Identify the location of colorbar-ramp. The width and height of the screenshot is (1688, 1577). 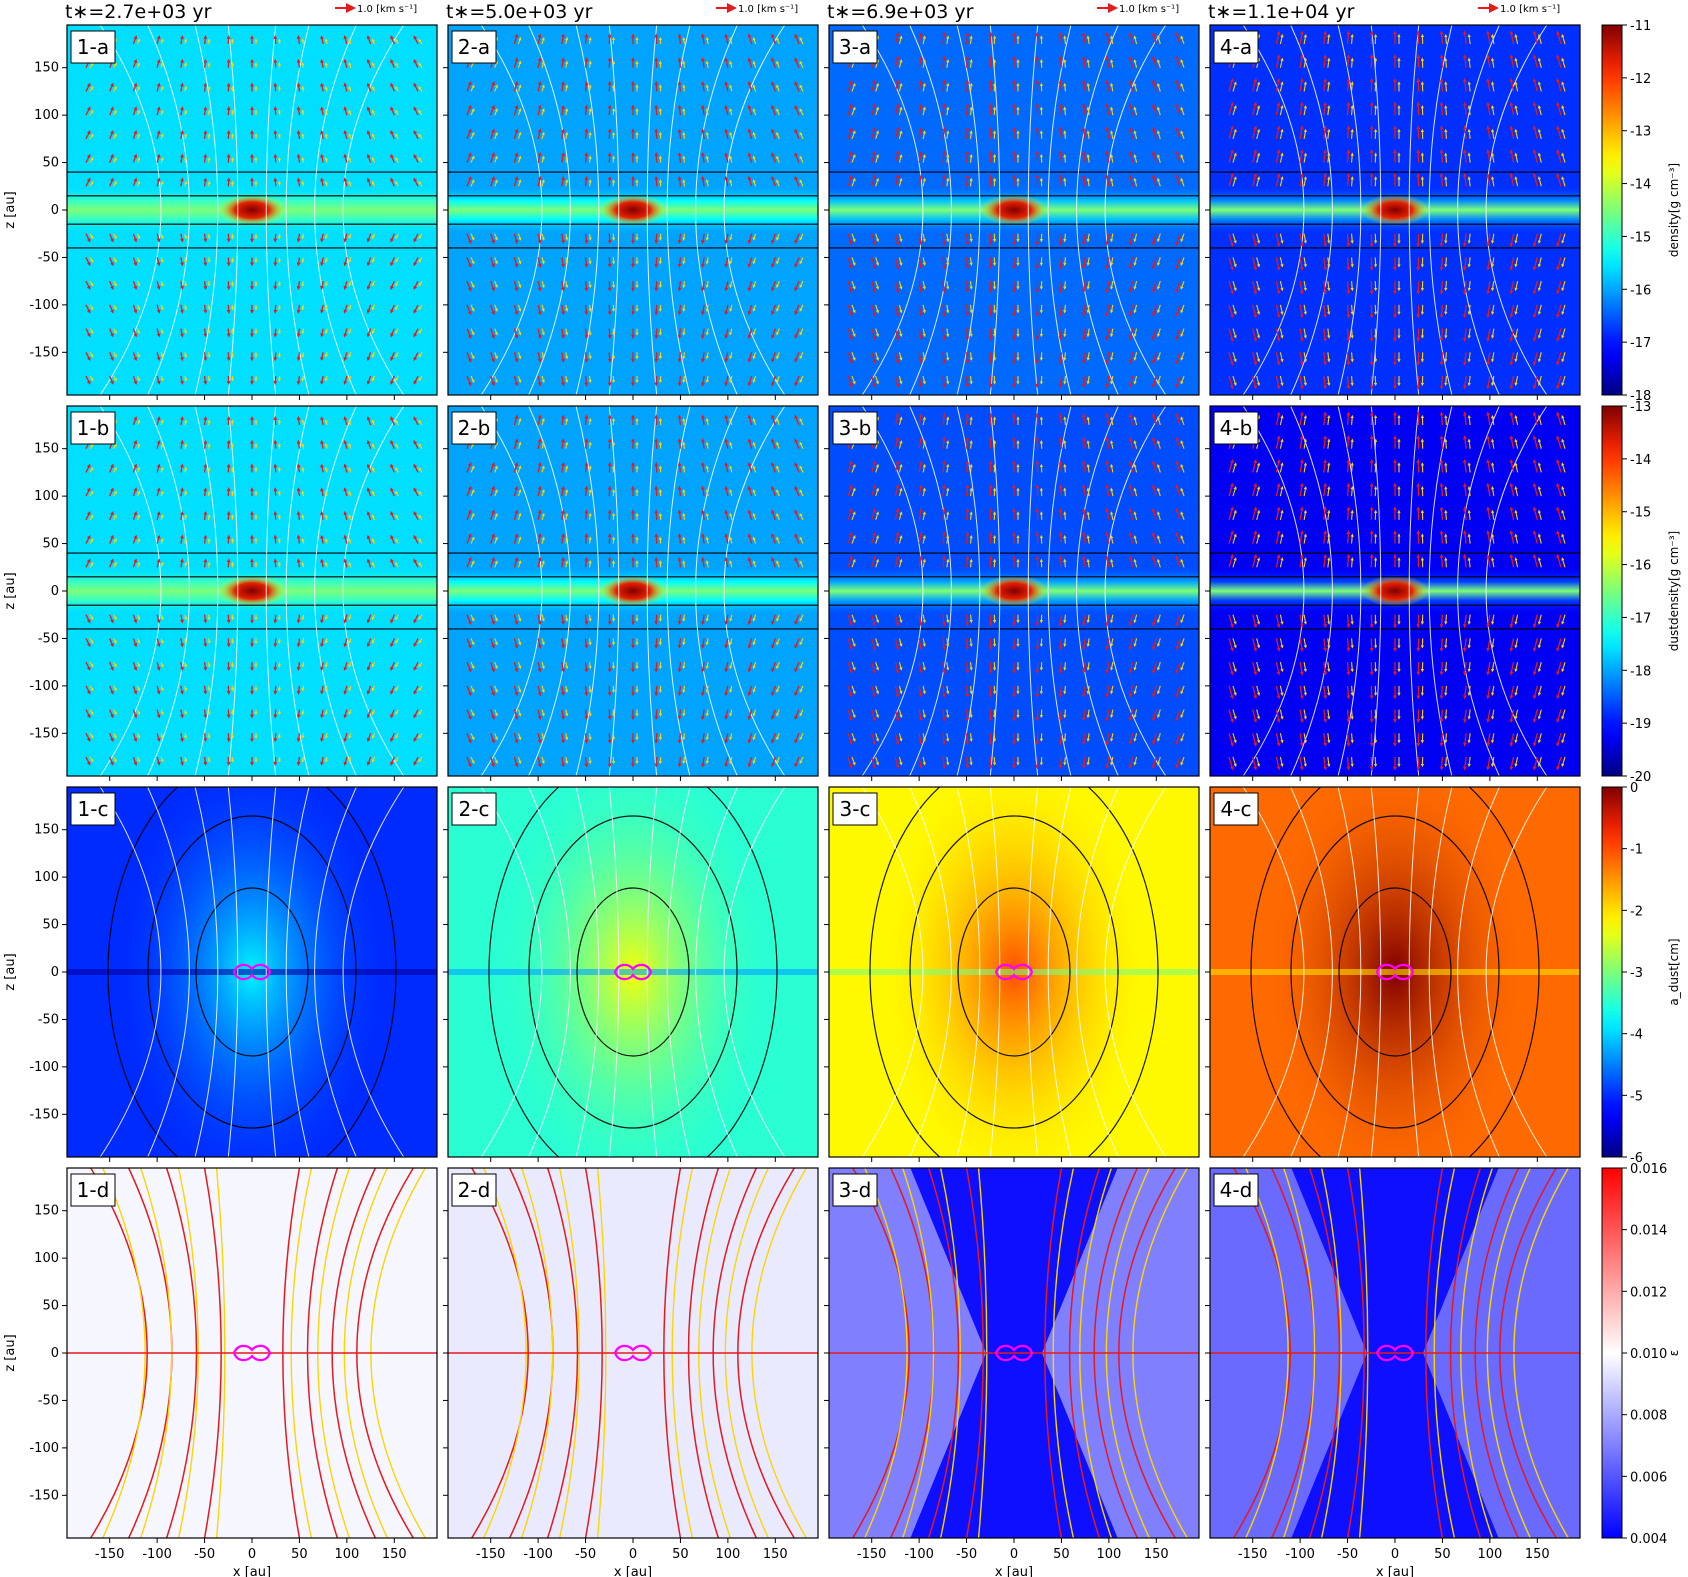
(1612, 972).